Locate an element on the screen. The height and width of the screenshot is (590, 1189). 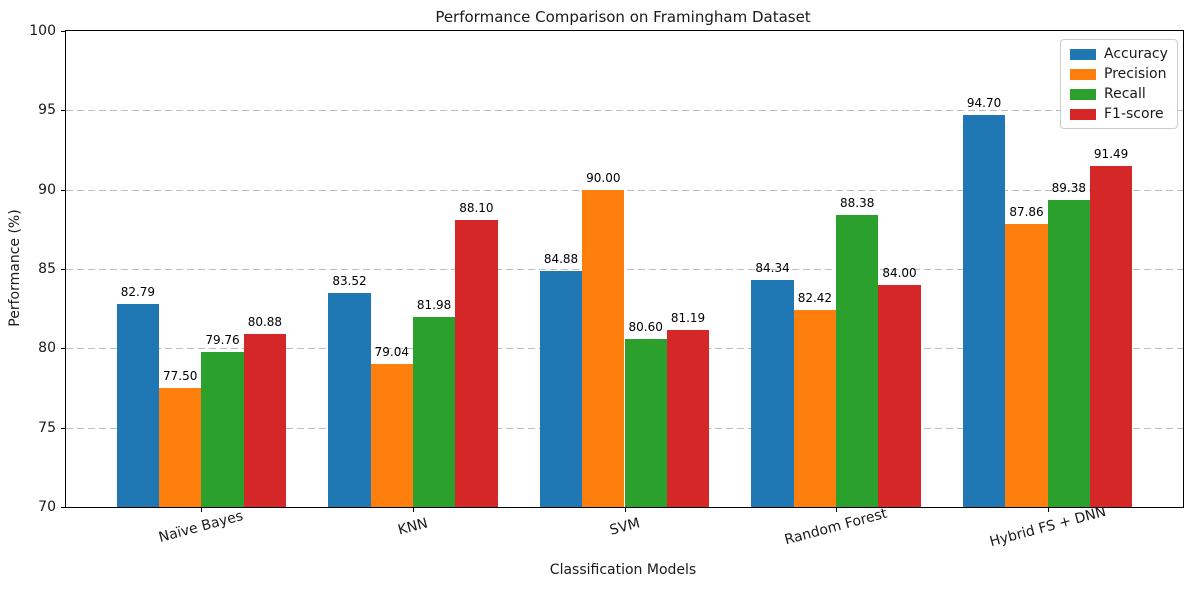
y-tick-label: 80 is located at coordinates (47, 348).